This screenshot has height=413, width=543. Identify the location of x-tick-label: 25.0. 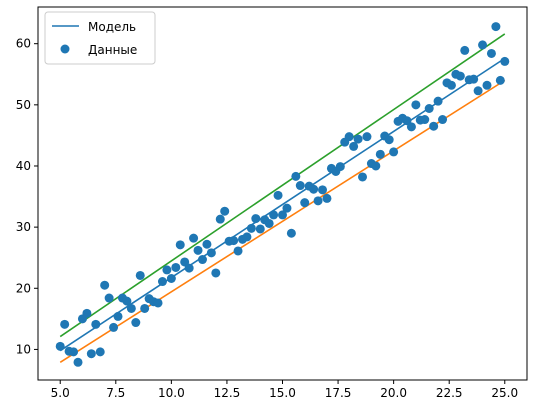
(504, 393).